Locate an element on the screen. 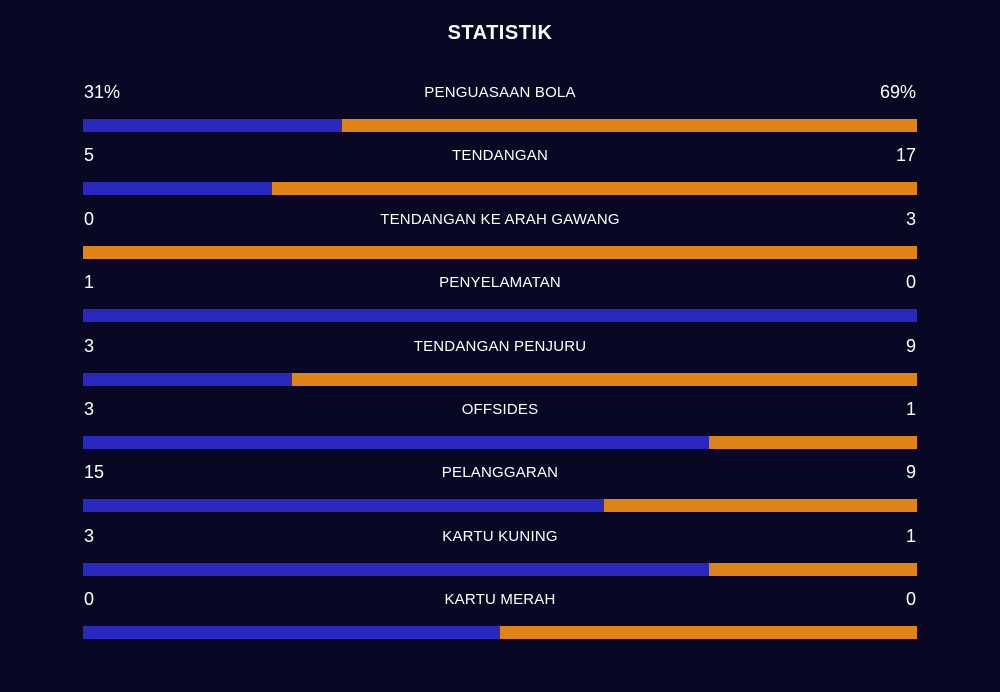  away-value: 17 is located at coordinates (905, 155).